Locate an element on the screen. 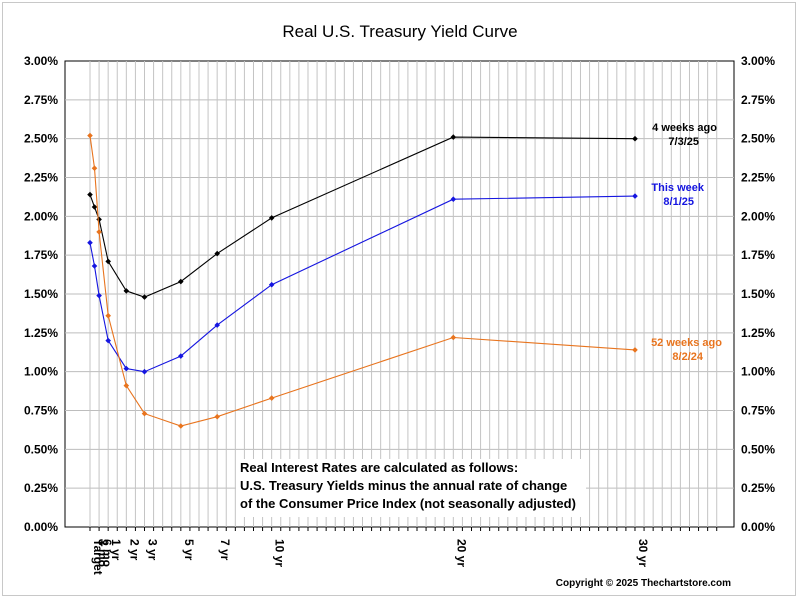 The width and height of the screenshot is (800, 600). y-tick-label-right: 1.50% is located at coordinates (758, 294).